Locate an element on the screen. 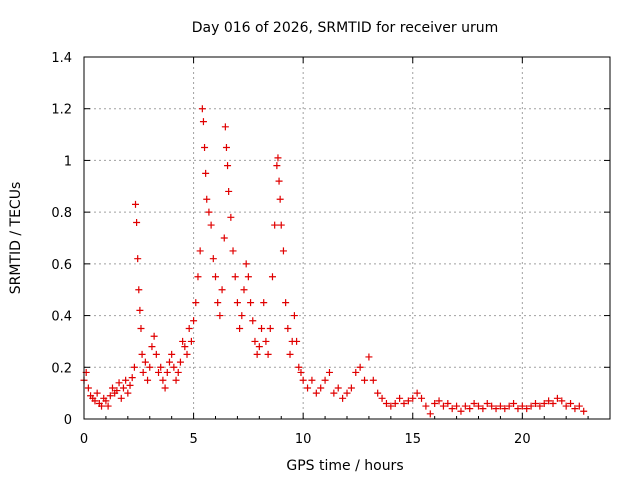 The width and height of the screenshot is (640, 480). x-tick-label: 20 is located at coordinates (522, 439).